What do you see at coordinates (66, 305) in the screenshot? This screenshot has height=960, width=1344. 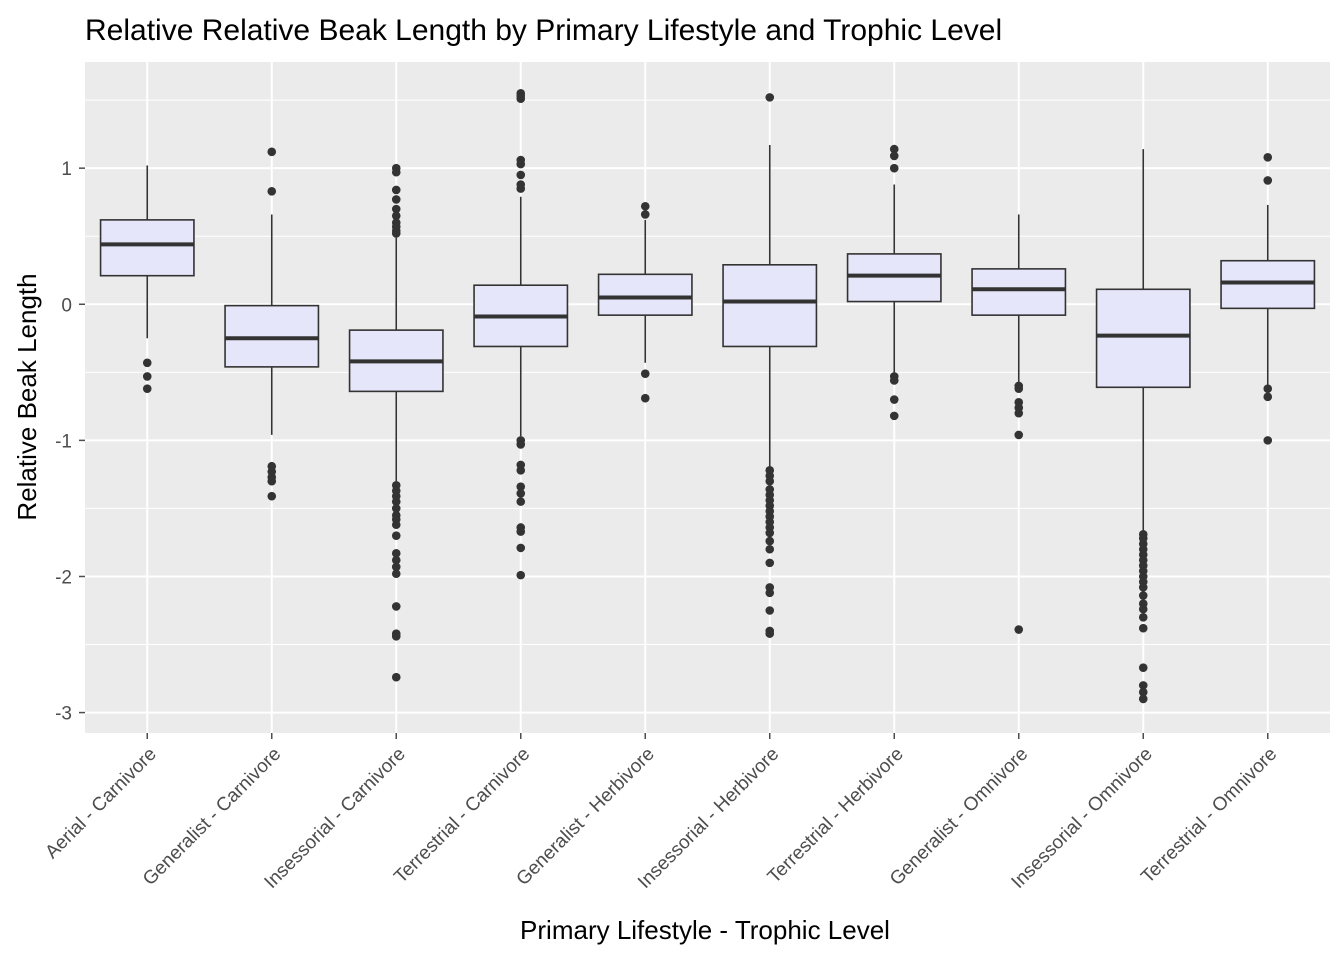 I see `y-tick-label: 0` at bounding box center [66, 305].